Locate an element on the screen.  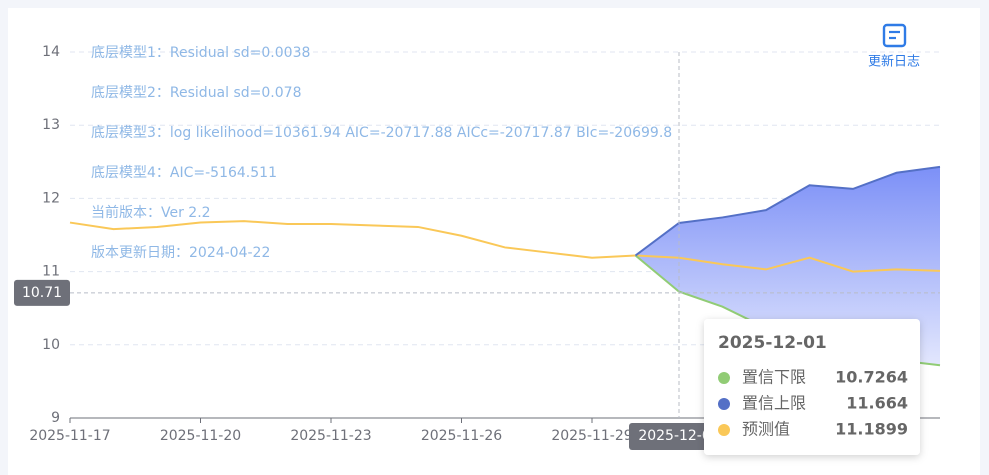
y-tick-label: 9 is located at coordinates (55, 418).